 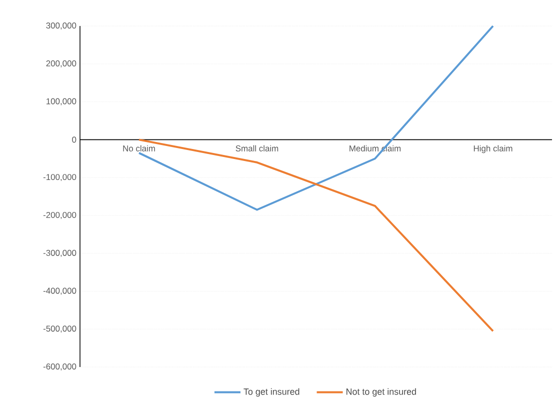 What do you see at coordinates (59, 291) in the screenshot?
I see `y-tick-label: -400,000` at bounding box center [59, 291].